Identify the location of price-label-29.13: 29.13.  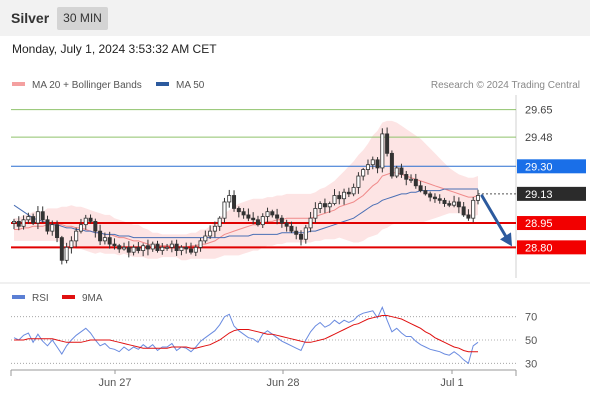
(539, 195).